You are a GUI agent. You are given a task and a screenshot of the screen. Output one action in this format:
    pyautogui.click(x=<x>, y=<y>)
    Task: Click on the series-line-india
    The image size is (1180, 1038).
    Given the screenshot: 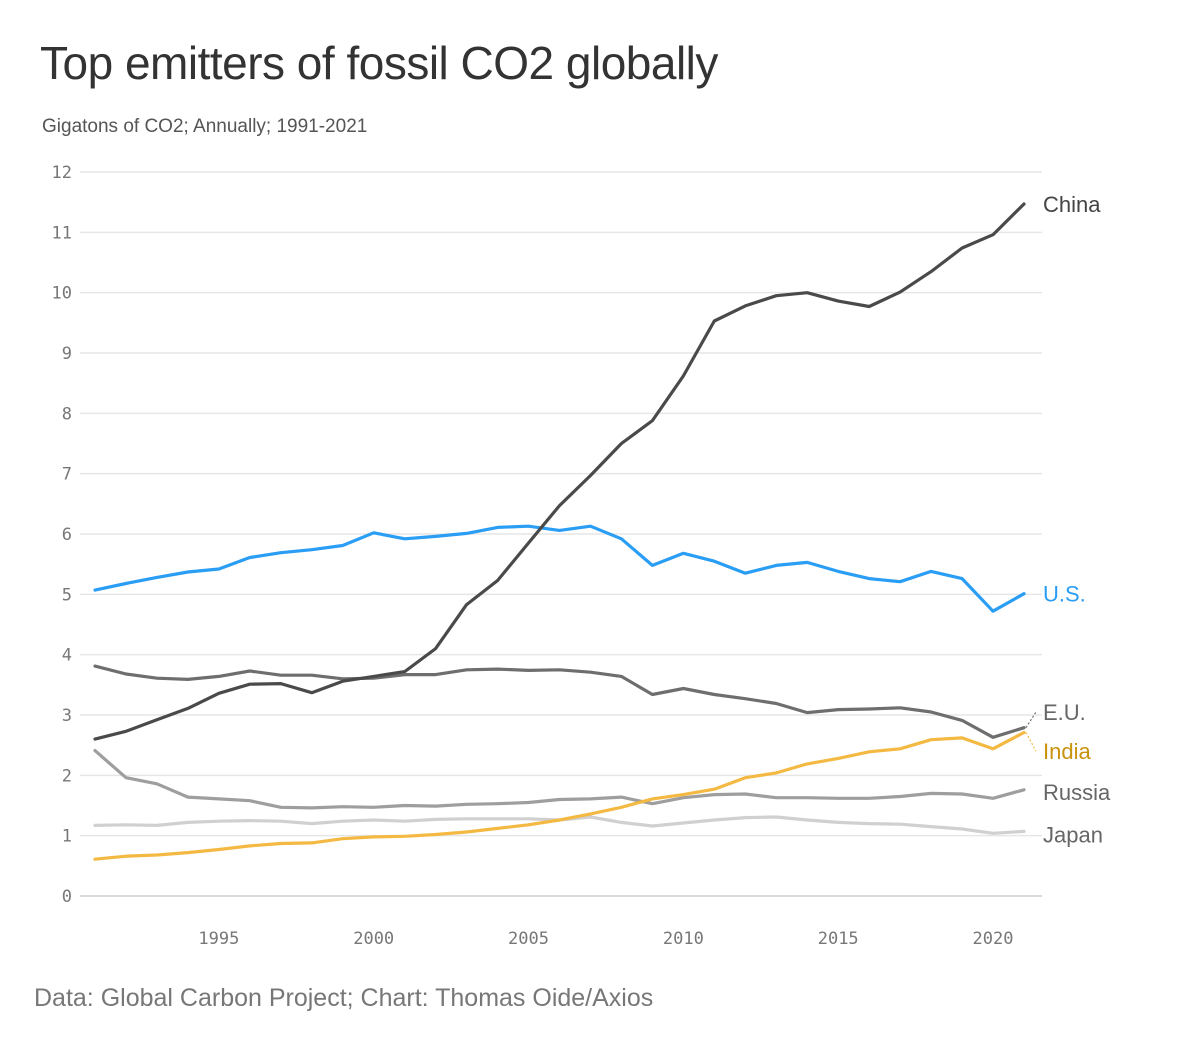 What is the action you would take?
    pyautogui.click(x=559, y=795)
    